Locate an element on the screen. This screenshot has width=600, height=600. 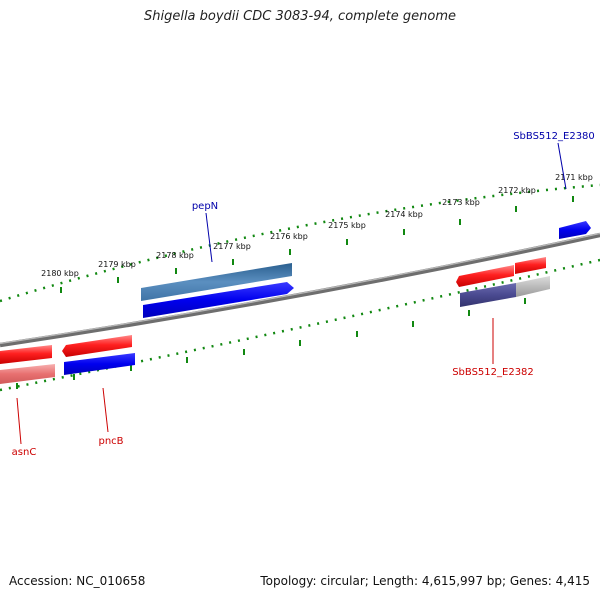
gene-pncB is located at coordinates (99, 364).